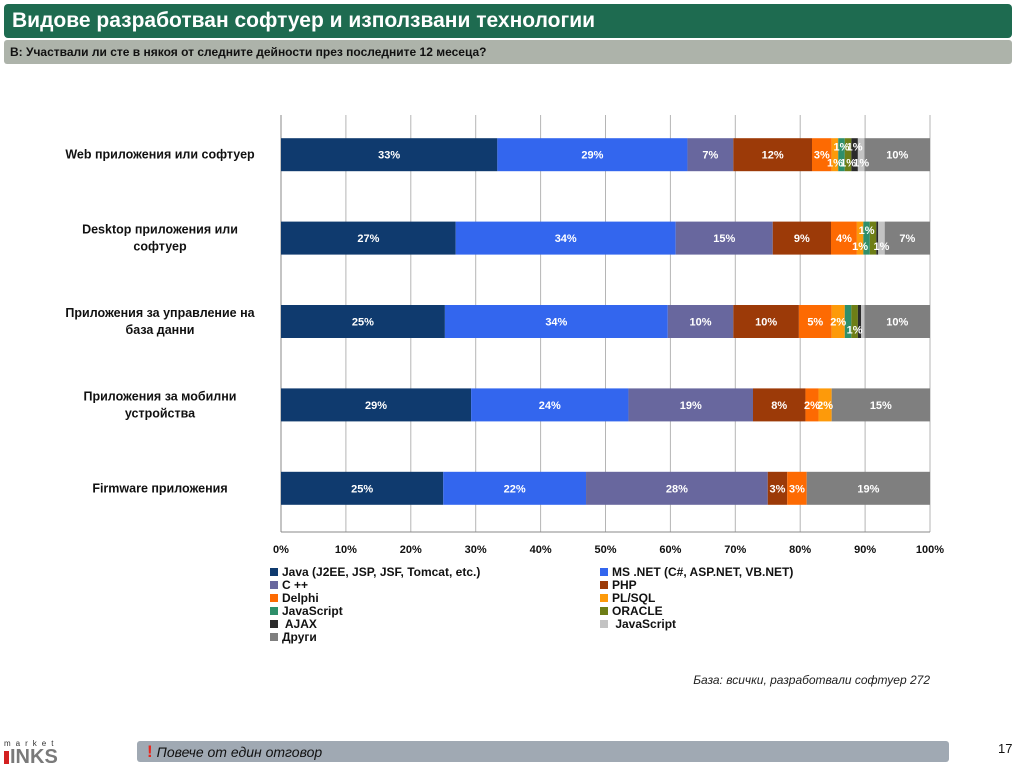 This screenshot has width=1024, height=768. I want to click on data-label: 27%, so click(368, 239).